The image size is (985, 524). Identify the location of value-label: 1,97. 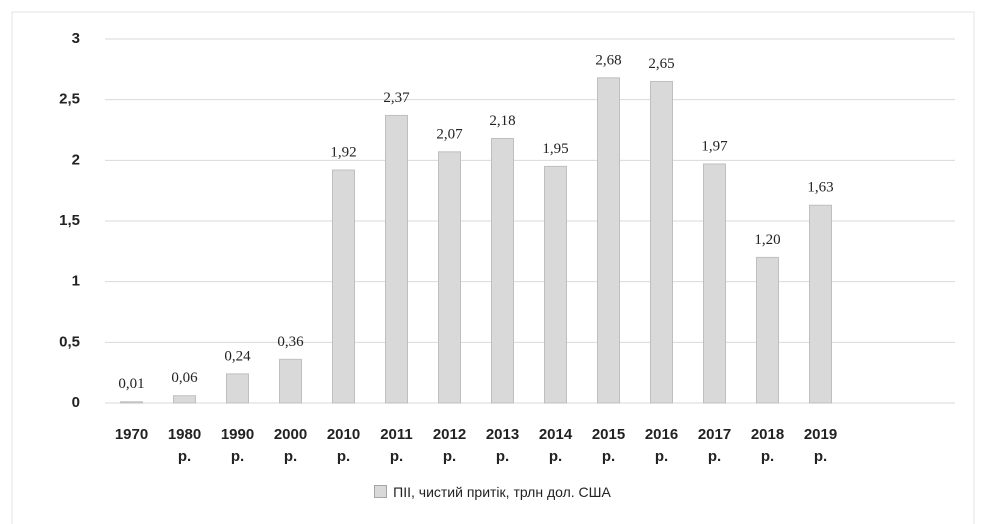
(714, 146).